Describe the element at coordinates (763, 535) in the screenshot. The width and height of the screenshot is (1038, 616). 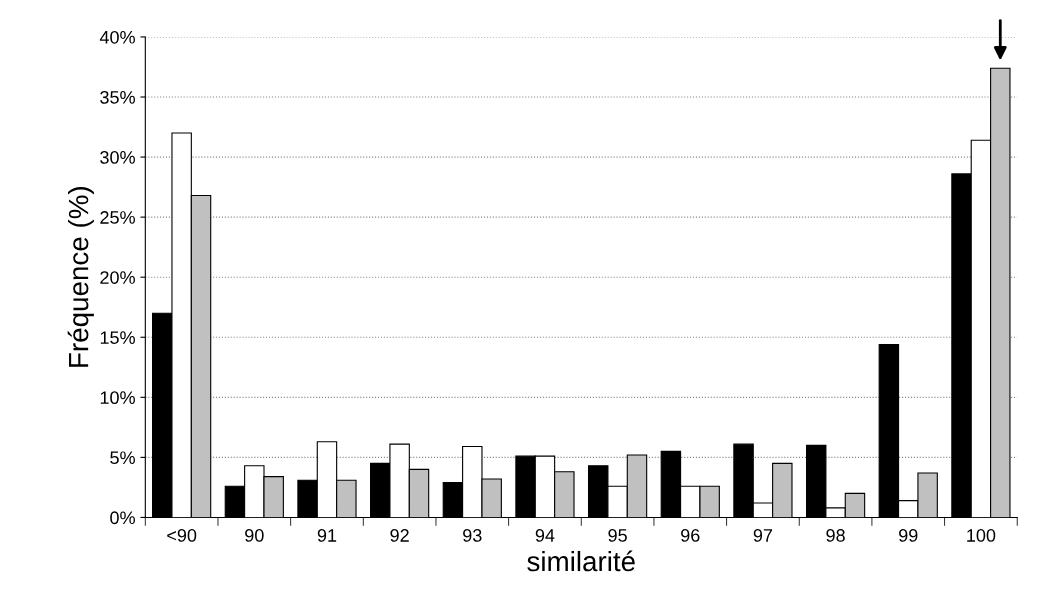
I see `x-tick-label: 97` at that location.